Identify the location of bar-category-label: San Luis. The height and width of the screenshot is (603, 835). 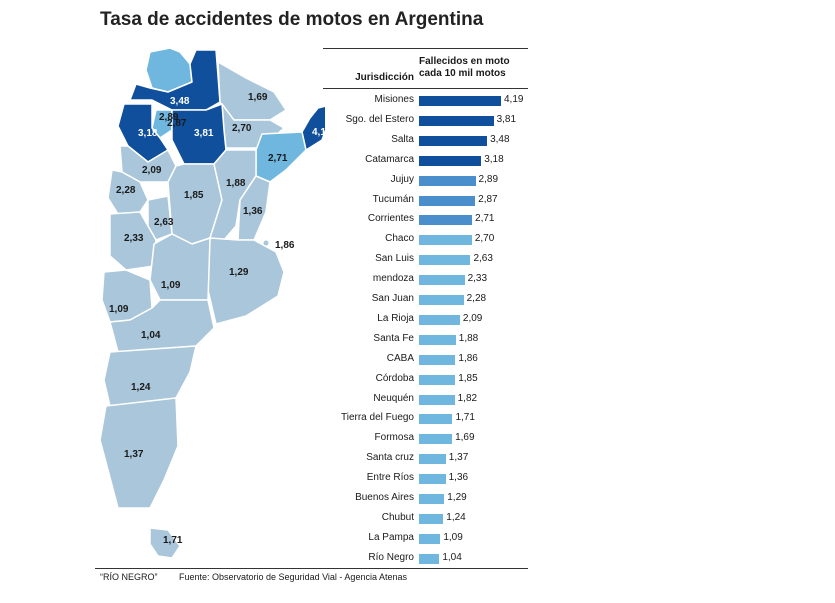
(394, 259).